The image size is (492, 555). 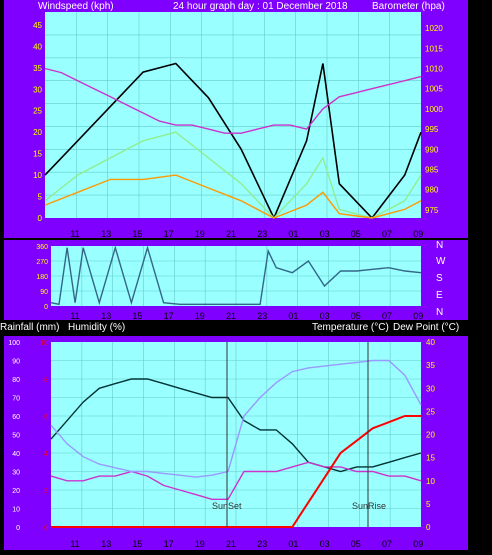 What do you see at coordinates (434, 48) in the screenshot?
I see `barometer-tick-label: 1015` at bounding box center [434, 48].